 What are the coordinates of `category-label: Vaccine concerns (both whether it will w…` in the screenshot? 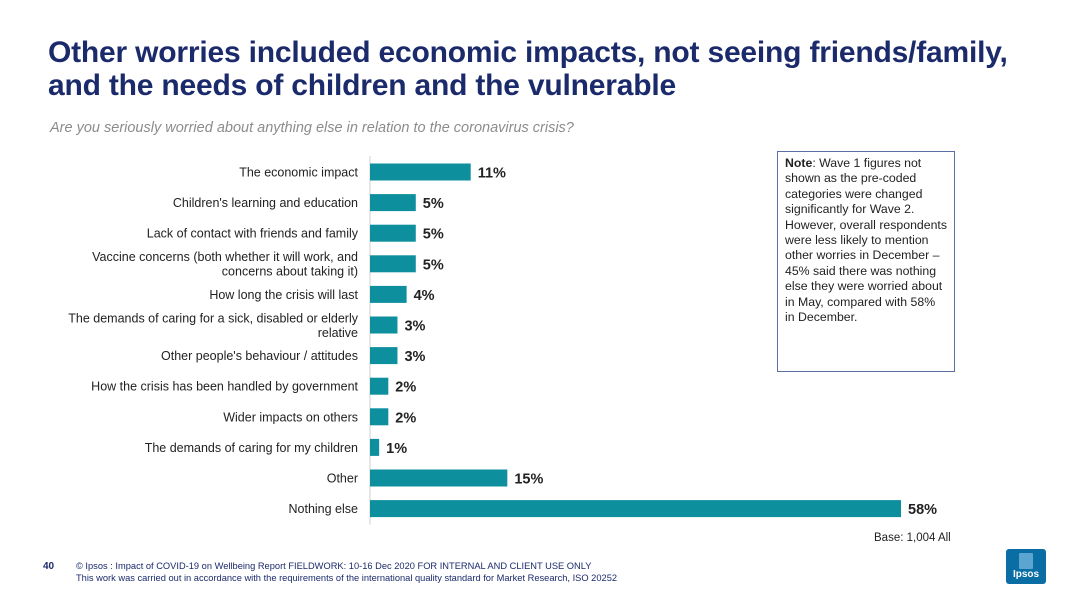 It's located at (225, 264).